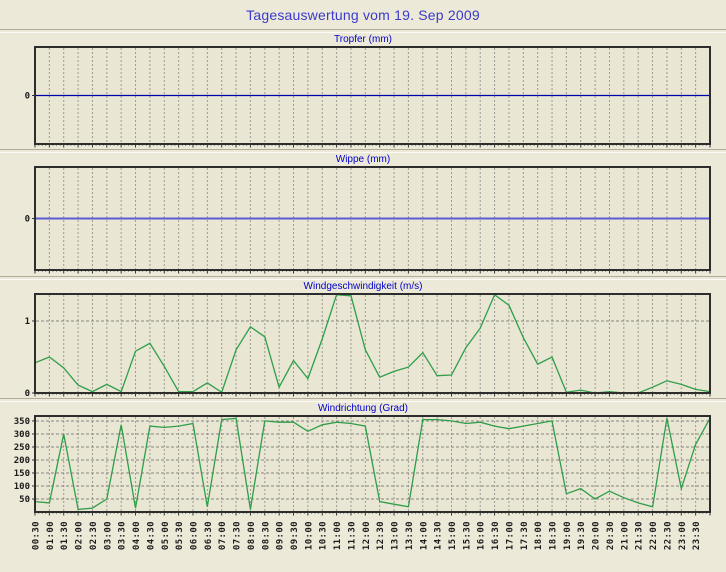 The height and width of the screenshot is (572, 726). I want to click on x-axis-label: 02:00, so click(80, 535).